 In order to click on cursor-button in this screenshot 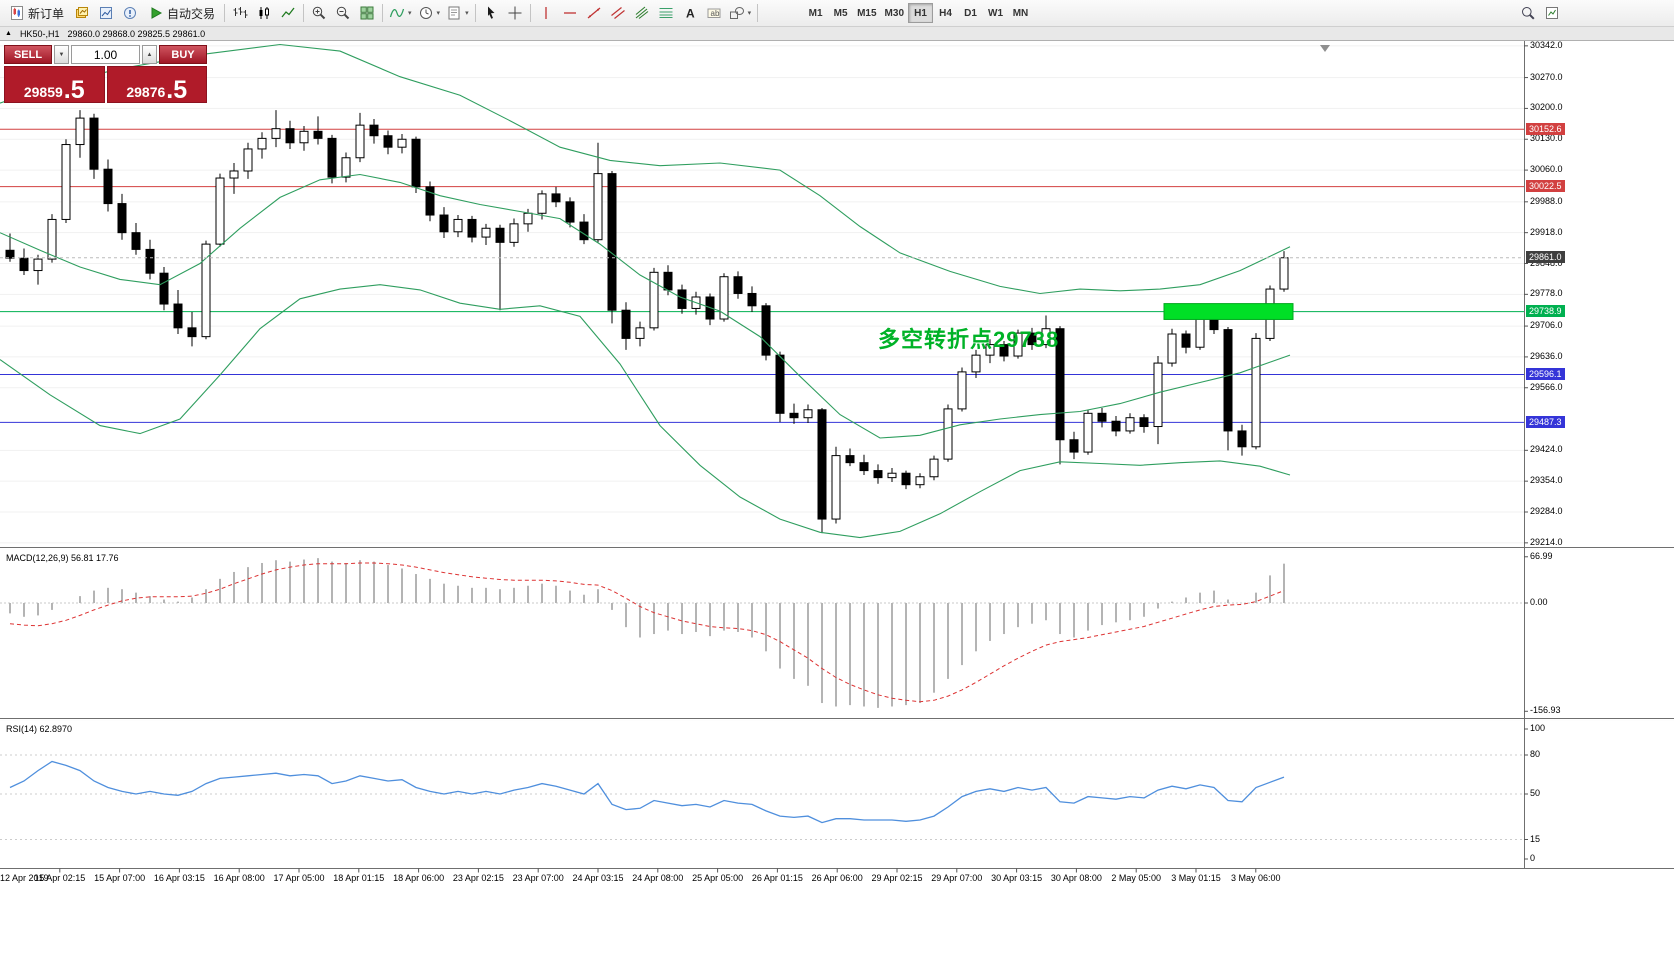, I will do `click(491, 13)`.